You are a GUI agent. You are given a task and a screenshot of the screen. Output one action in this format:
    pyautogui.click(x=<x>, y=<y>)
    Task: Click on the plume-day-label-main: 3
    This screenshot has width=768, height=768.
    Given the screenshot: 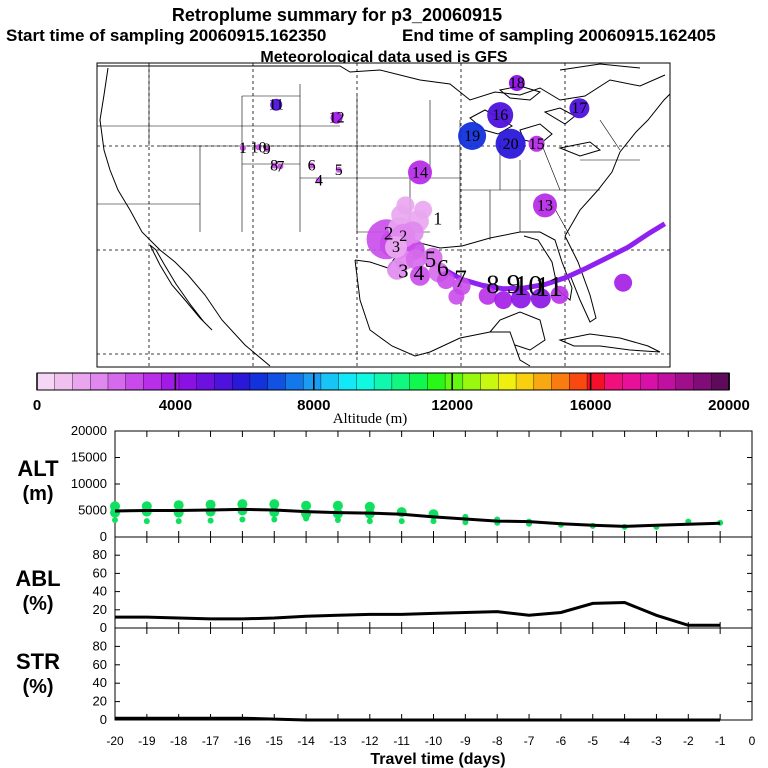 What is the action you would take?
    pyautogui.click(x=403, y=272)
    